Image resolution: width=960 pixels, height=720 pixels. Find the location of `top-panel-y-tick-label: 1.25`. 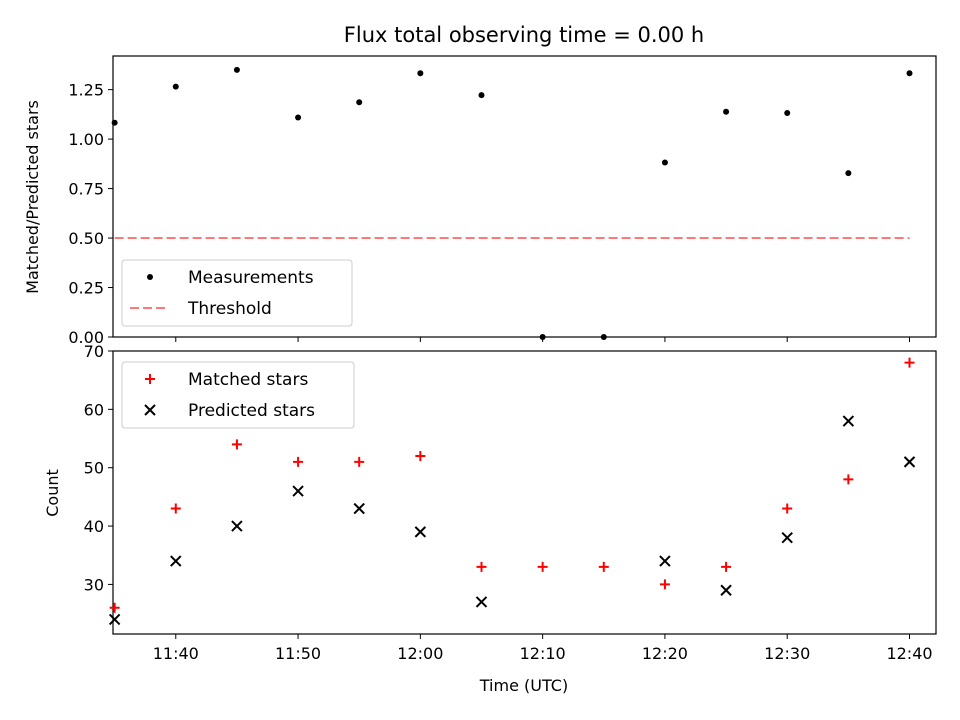

top-panel-y-tick-label: 1.25 is located at coordinates (86, 90).